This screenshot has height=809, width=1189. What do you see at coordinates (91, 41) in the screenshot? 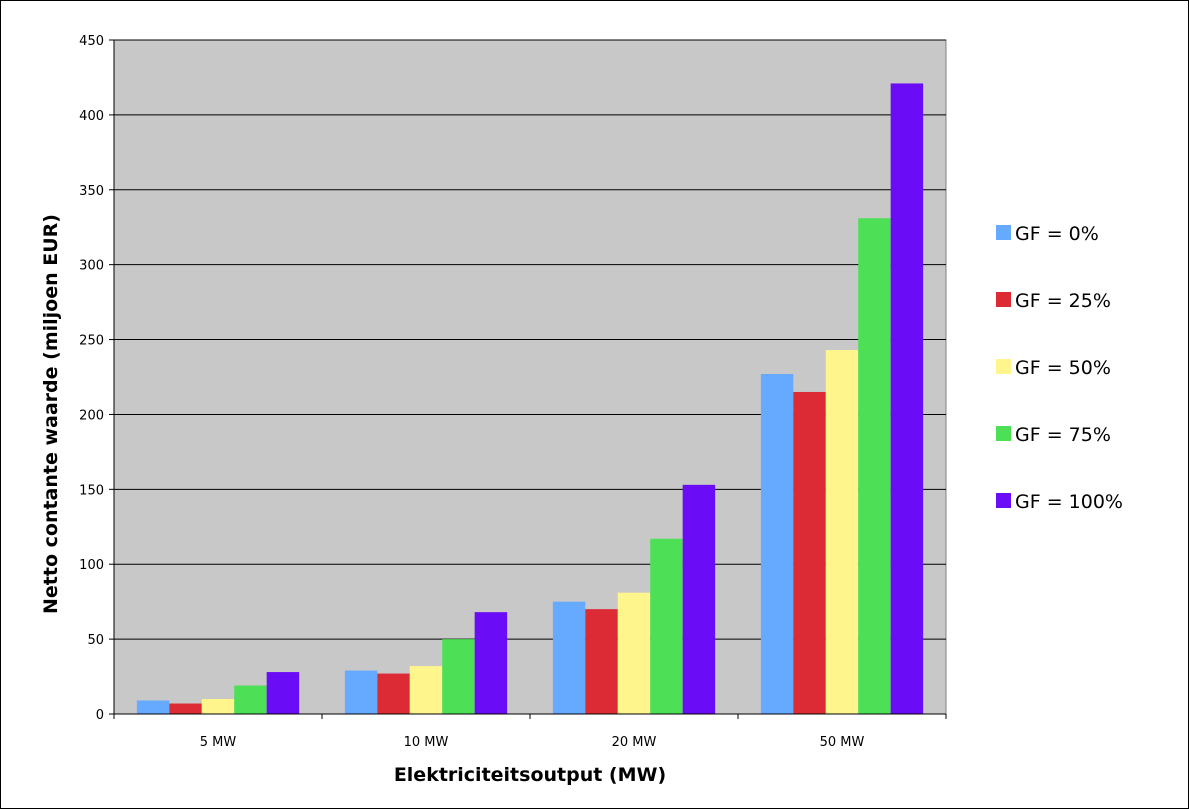
I see `y-tick-label: 450` at bounding box center [91, 41].